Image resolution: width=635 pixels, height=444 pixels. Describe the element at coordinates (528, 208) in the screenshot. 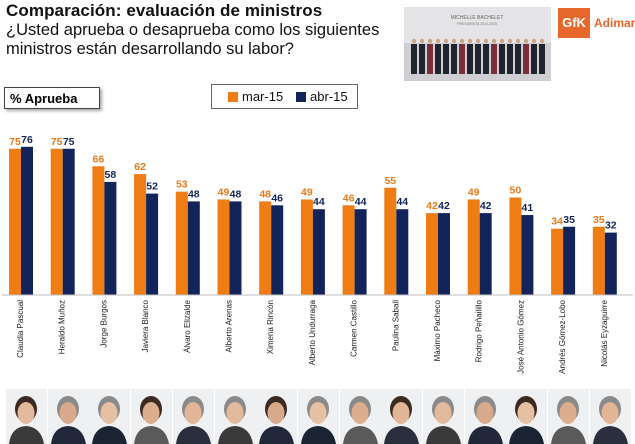

I see `value-label-abr-jose-antonio-gomez: 41` at that location.